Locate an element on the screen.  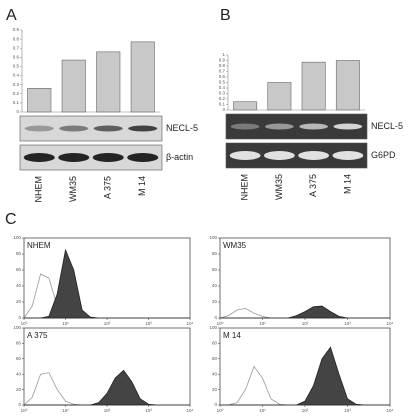
plot-frame is located at coordinates (305, 366).